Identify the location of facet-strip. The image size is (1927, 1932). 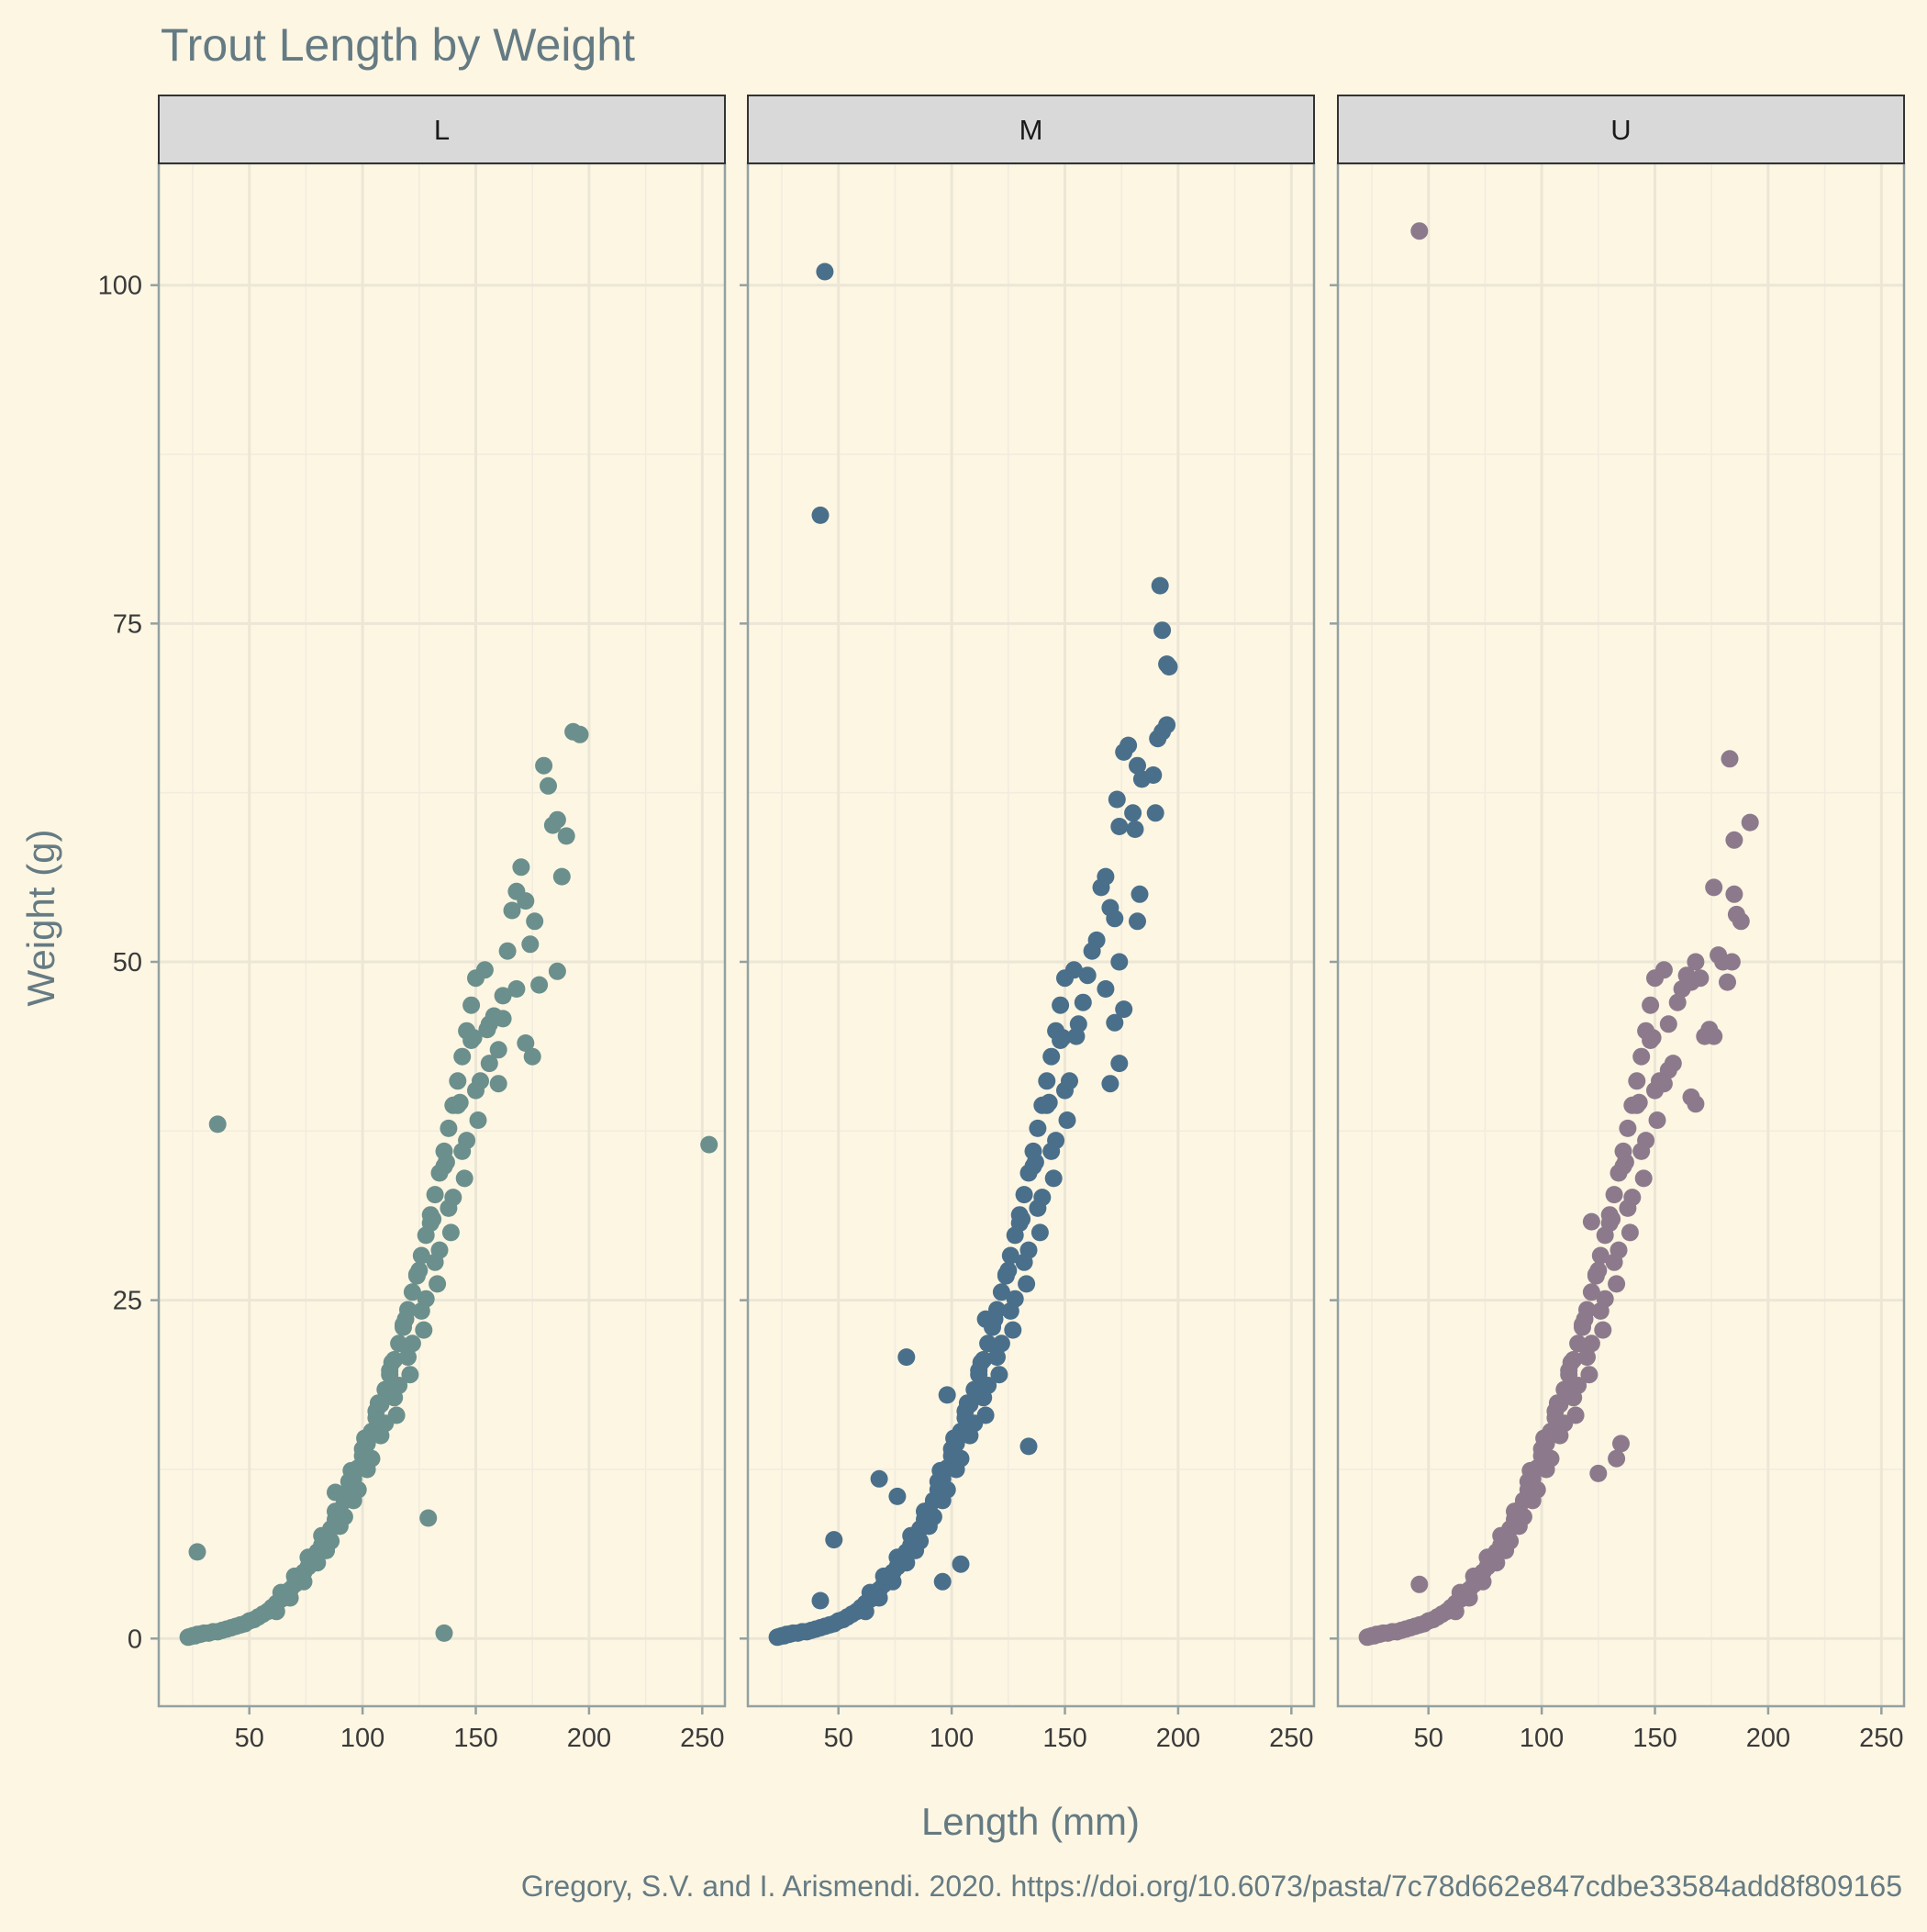
(1031, 129).